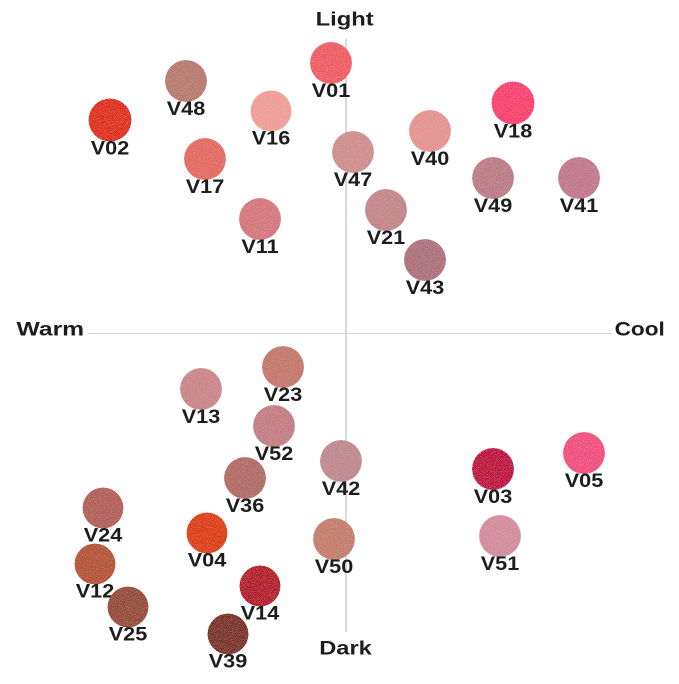  I want to click on svg-text: V23, so click(283, 395).